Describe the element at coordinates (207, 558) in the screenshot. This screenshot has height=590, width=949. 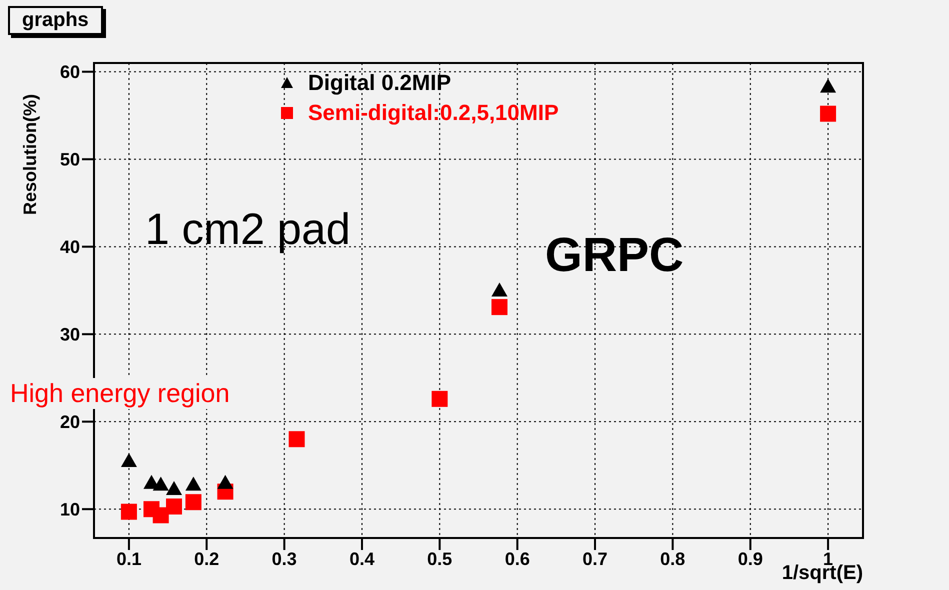
I see `x-tick-label: 0.2` at that location.